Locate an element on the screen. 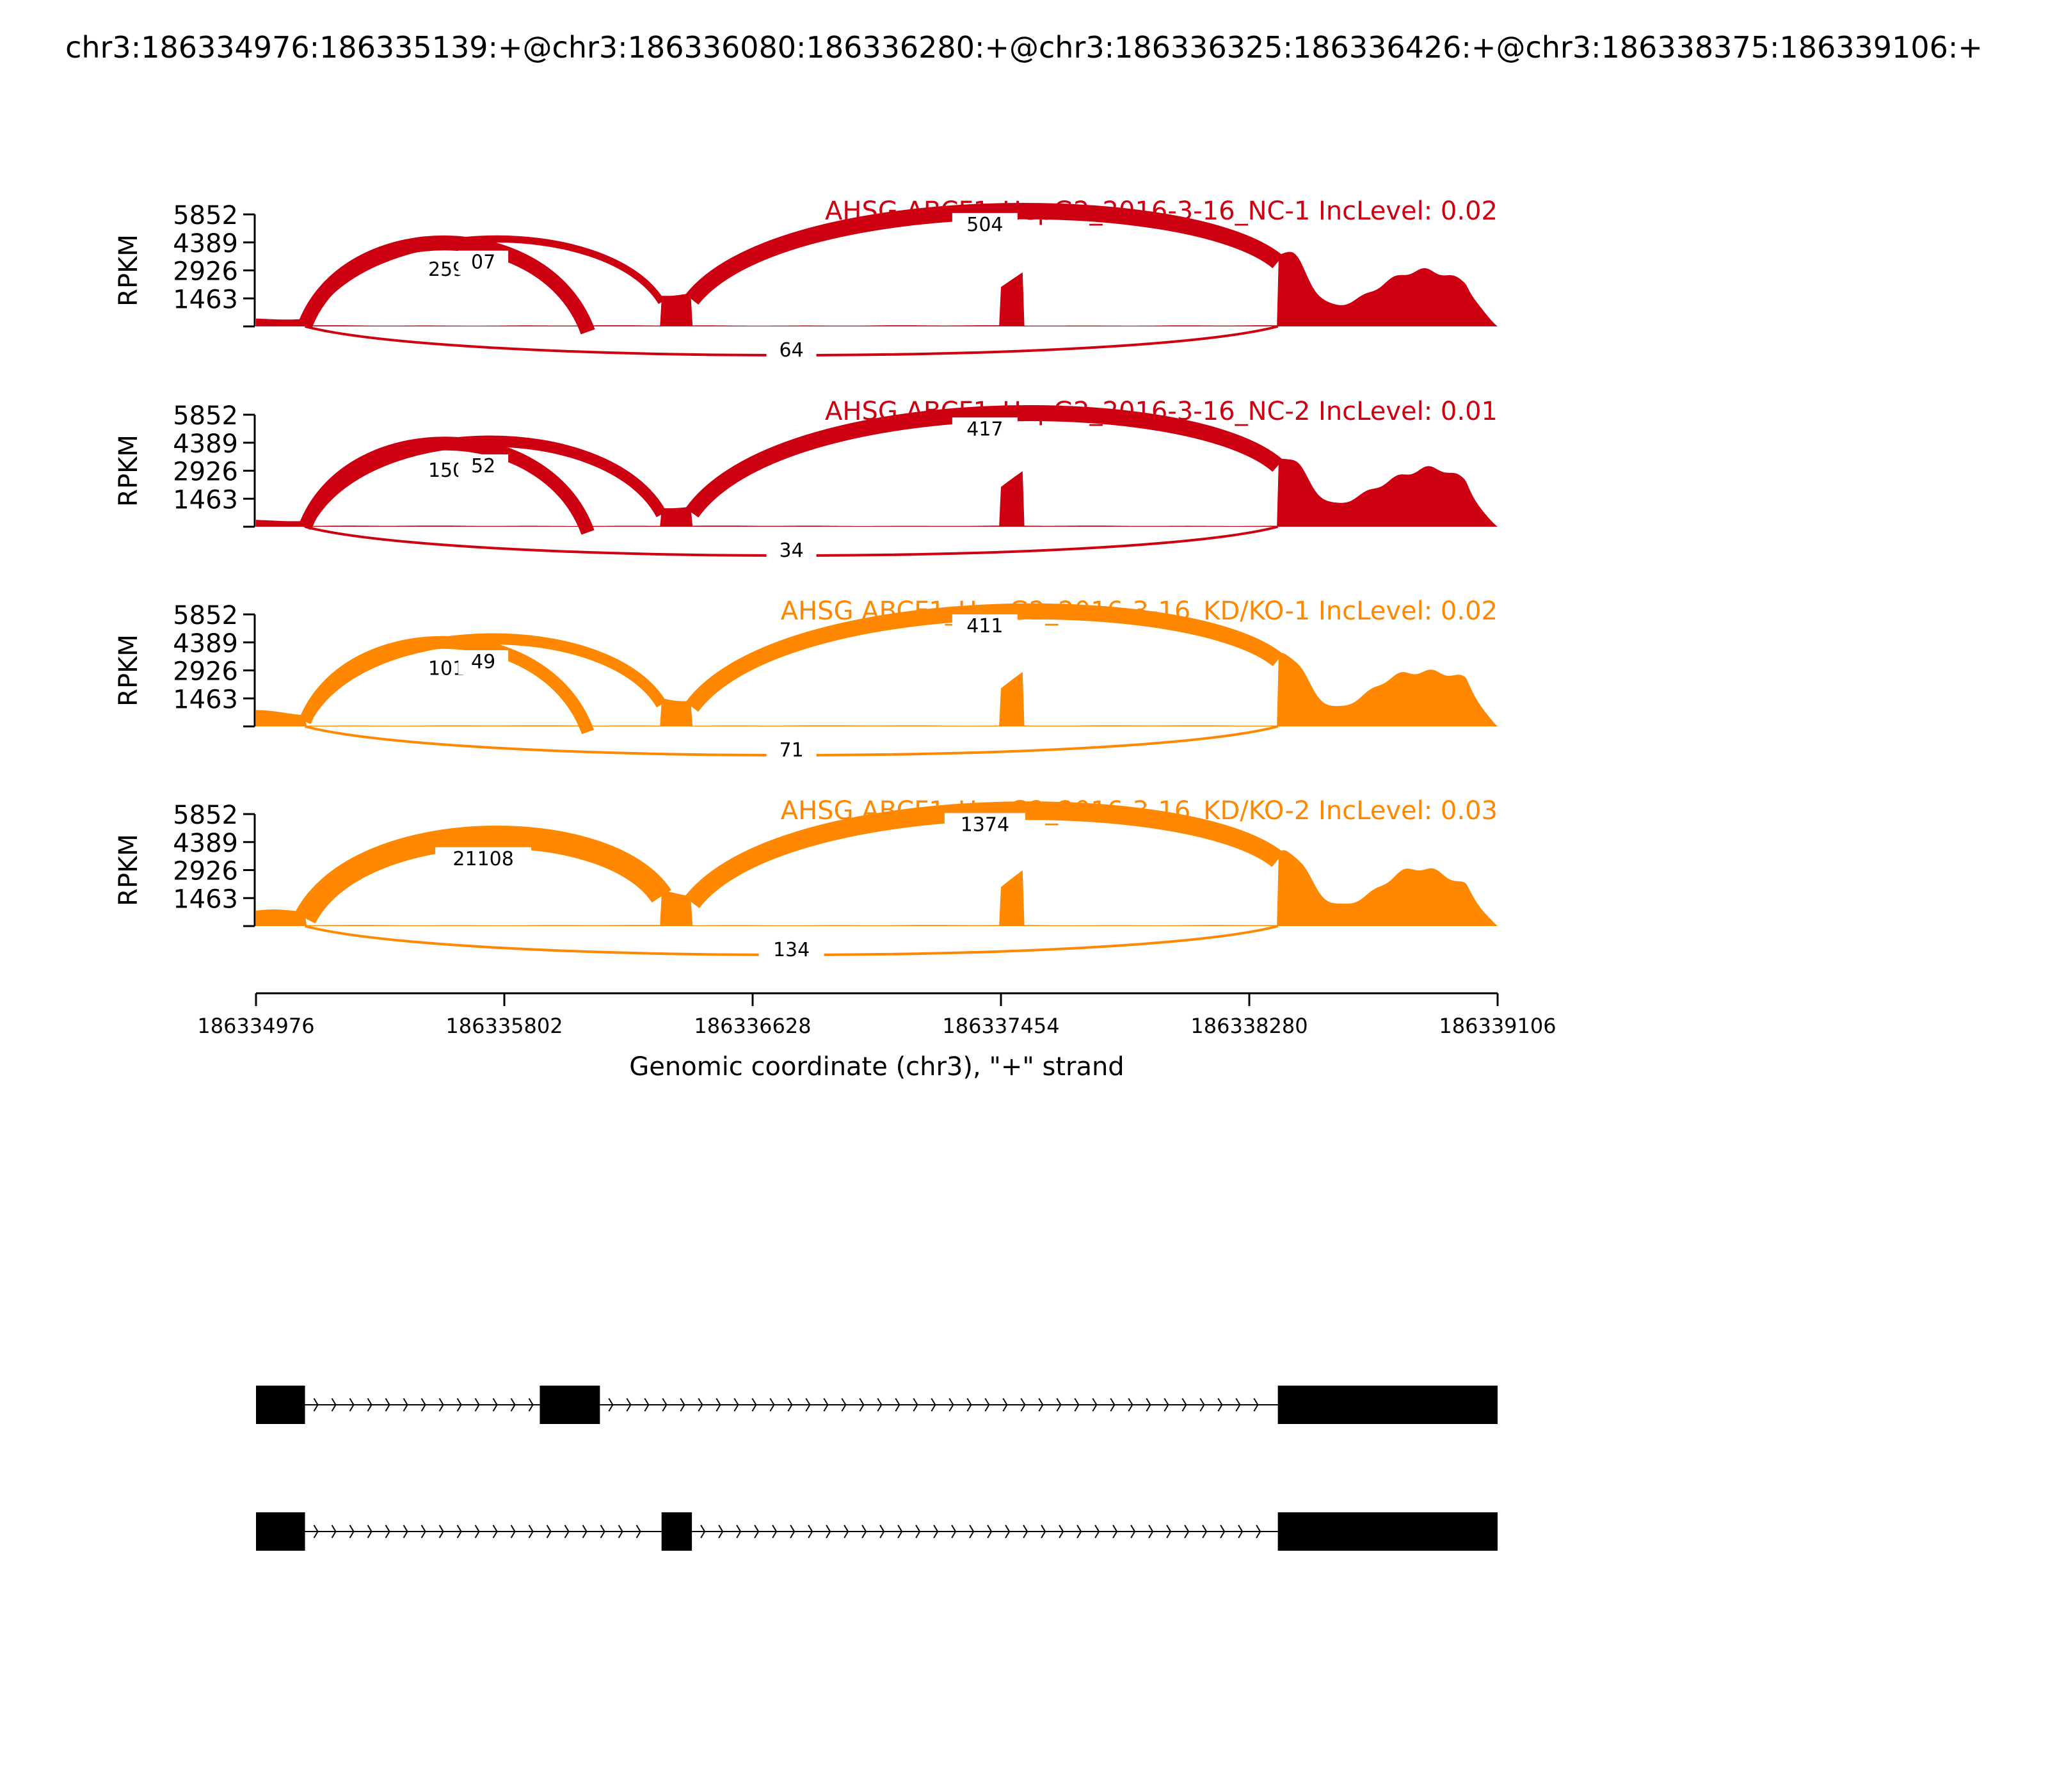  junction-label: 71 is located at coordinates (792, 750).